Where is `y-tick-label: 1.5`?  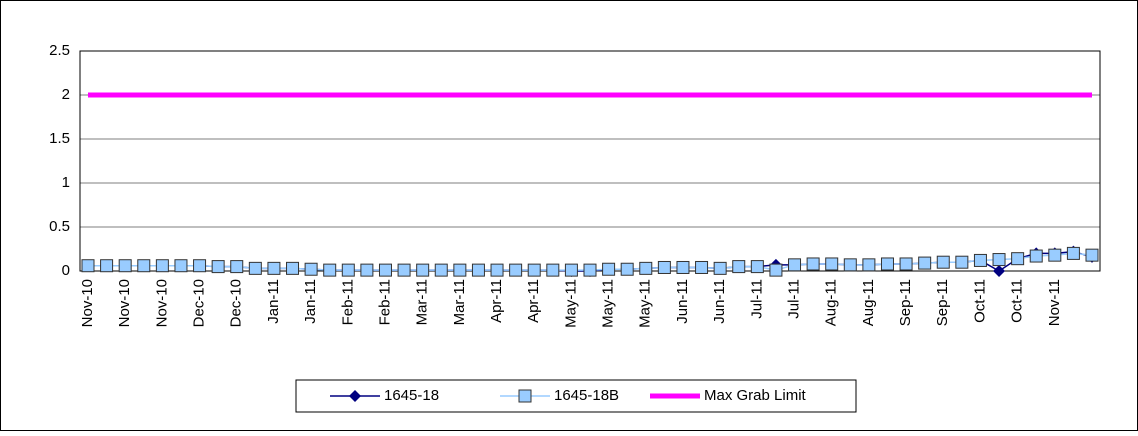 y-tick-label: 1.5 is located at coordinates (59, 138).